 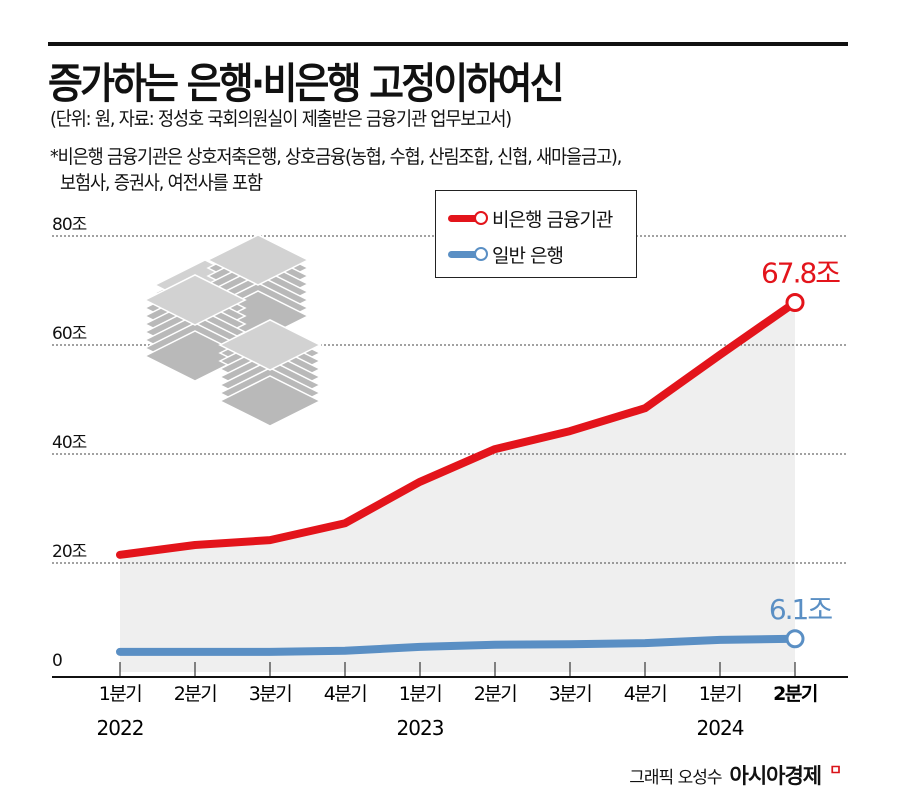 I want to click on y-tick-label: 40조, so click(x=69, y=443).